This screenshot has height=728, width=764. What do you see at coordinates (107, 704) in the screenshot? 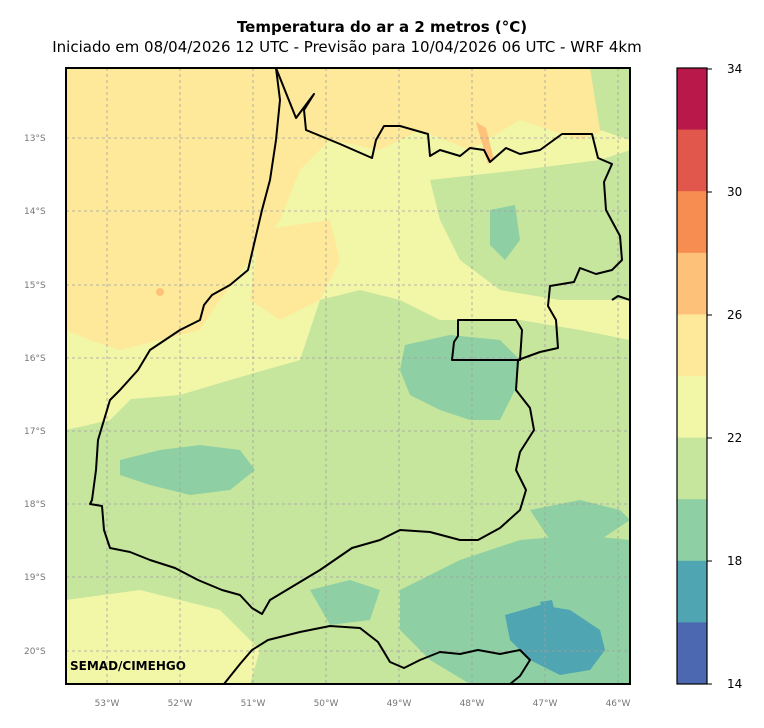
I see `lon-label: 53°W` at bounding box center [107, 704].